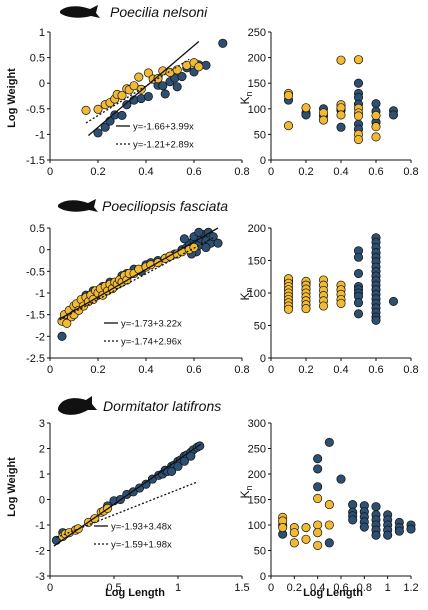 The height and width of the screenshot is (610, 428). Describe the element at coordinates (159, 12) in the screenshot. I see `species-name: Poecilia nelsoni` at that location.